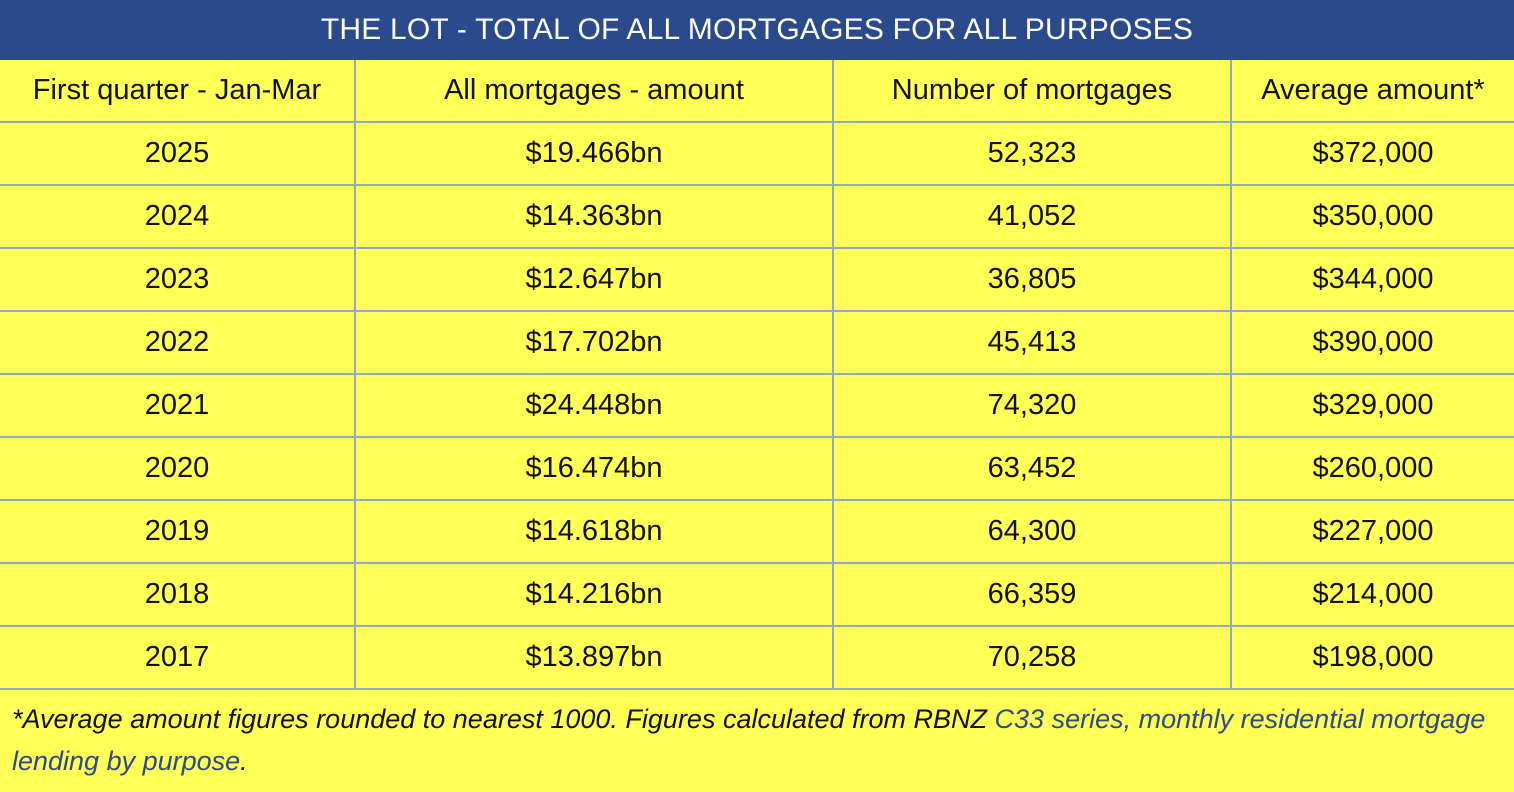 The image size is (1514, 792). Describe the element at coordinates (1372, 279) in the screenshot. I see `average-cell: $344,000` at that location.